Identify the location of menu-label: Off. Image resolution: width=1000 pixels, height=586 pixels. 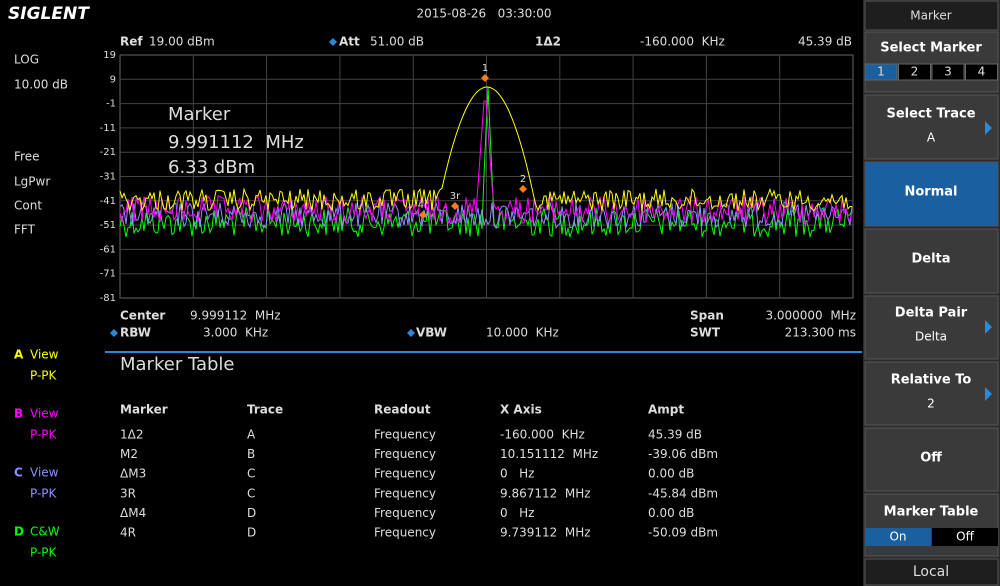
(931, 458).